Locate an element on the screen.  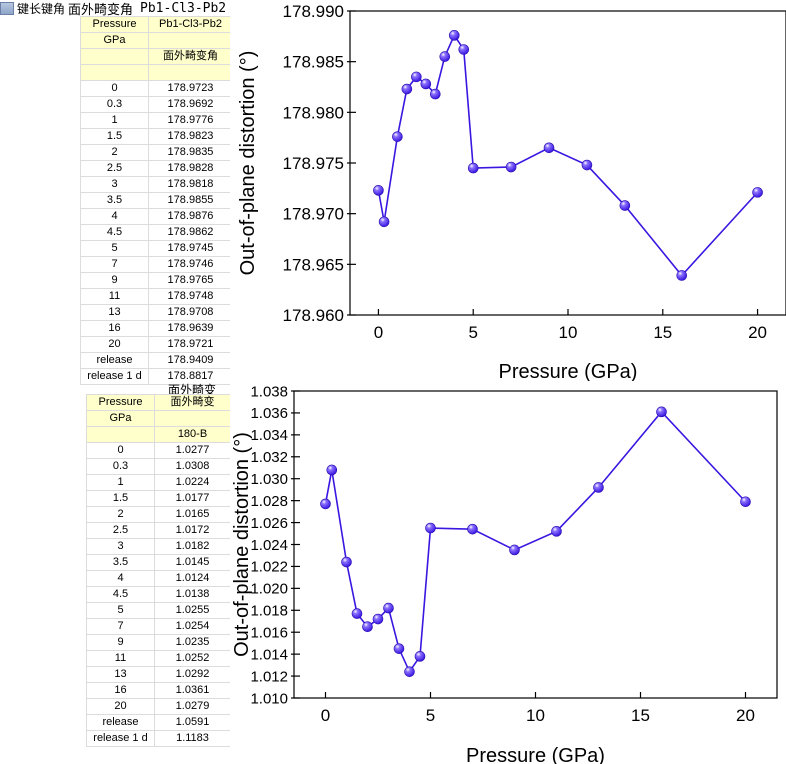
table-row: 9 178.9765 is located at coordinates (156, 280).